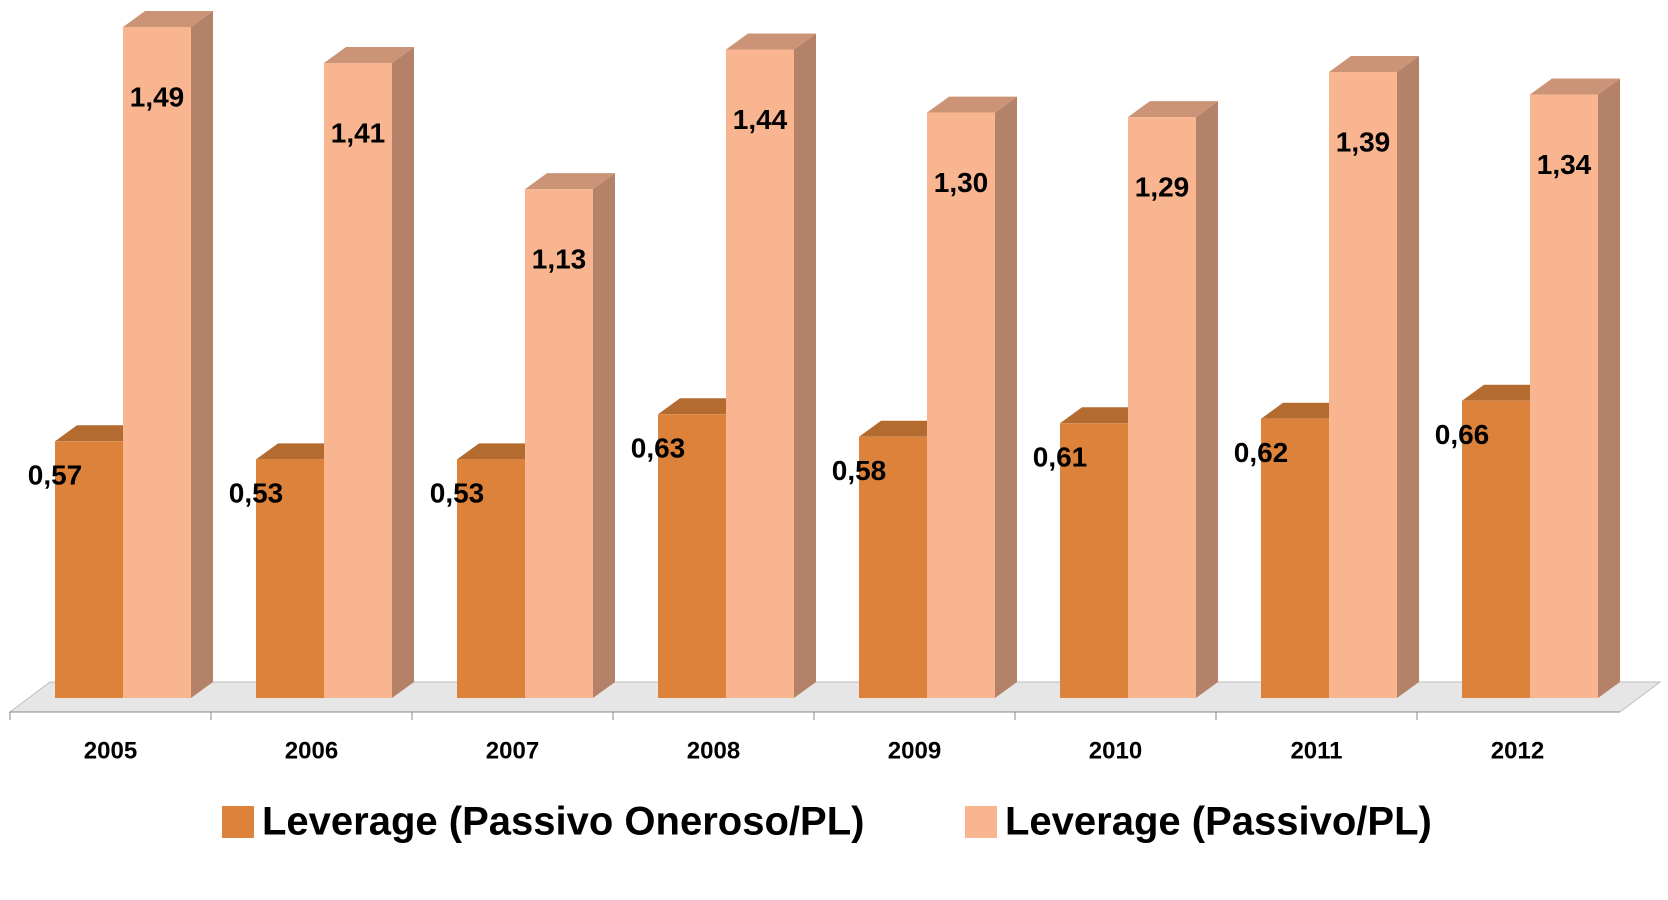 Image resolution: width=1668 pixels, height=900 pixels. I want to click on data-label: 1,30, so click(961, 182).